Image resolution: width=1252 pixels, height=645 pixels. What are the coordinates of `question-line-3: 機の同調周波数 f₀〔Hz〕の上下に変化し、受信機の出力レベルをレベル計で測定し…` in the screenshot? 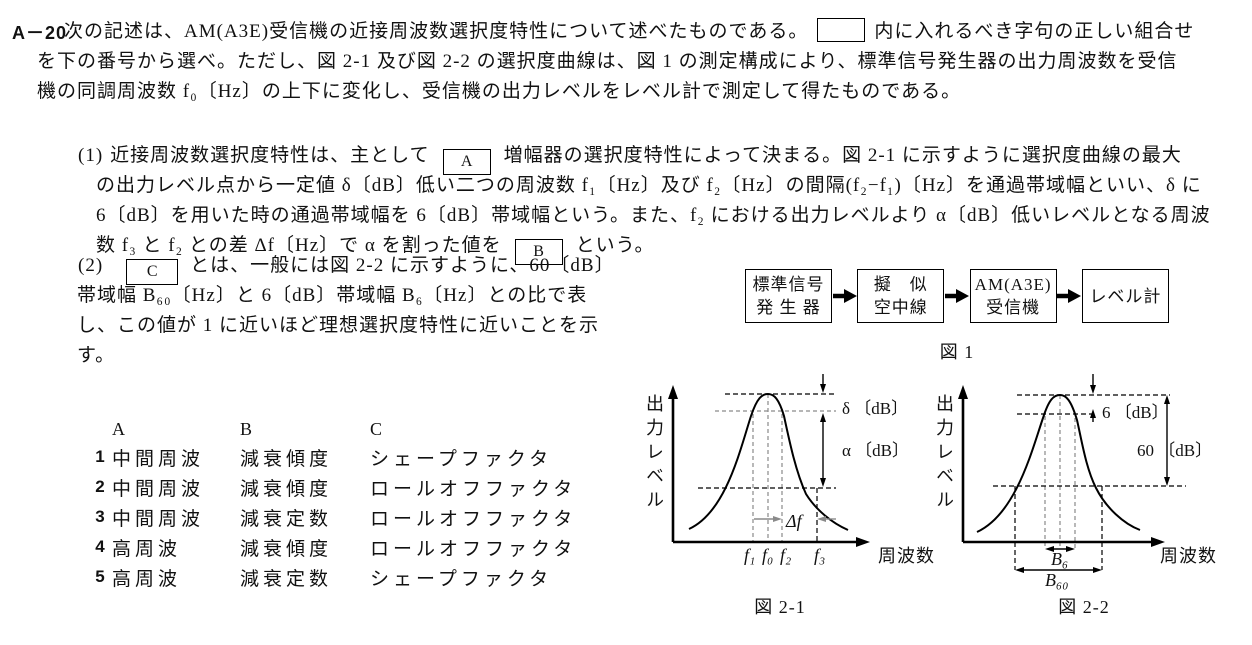 It's located at (499, 91).